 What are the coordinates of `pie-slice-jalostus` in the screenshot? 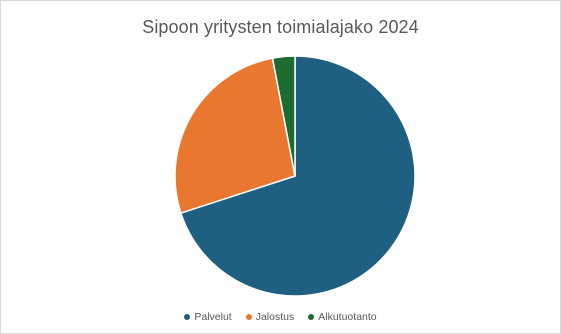 It's located at (235, 135).